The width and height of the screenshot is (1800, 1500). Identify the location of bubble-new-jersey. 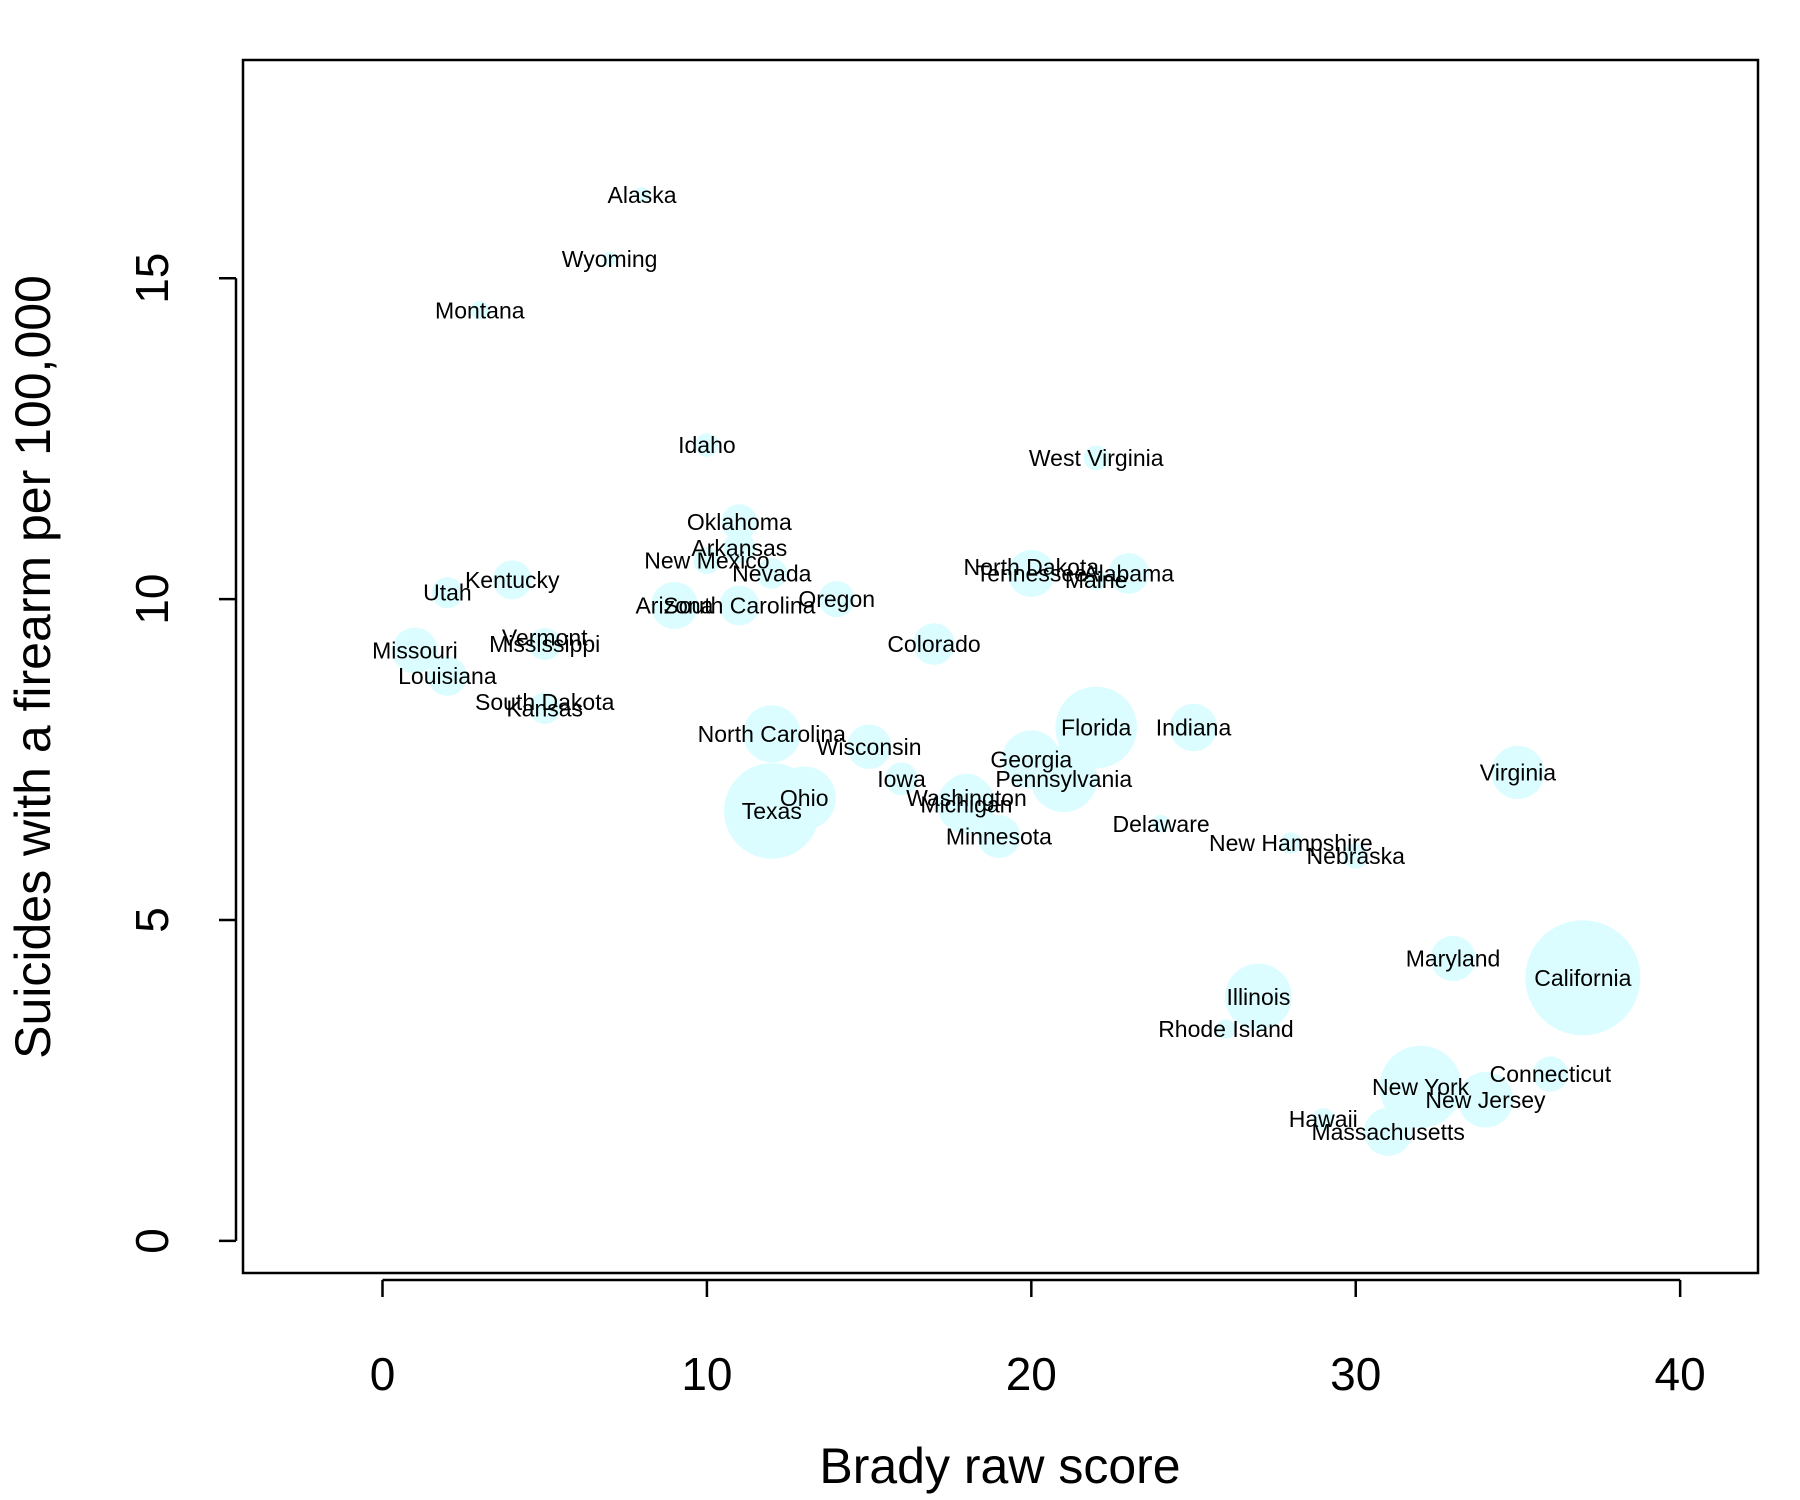
(1485, 1099).